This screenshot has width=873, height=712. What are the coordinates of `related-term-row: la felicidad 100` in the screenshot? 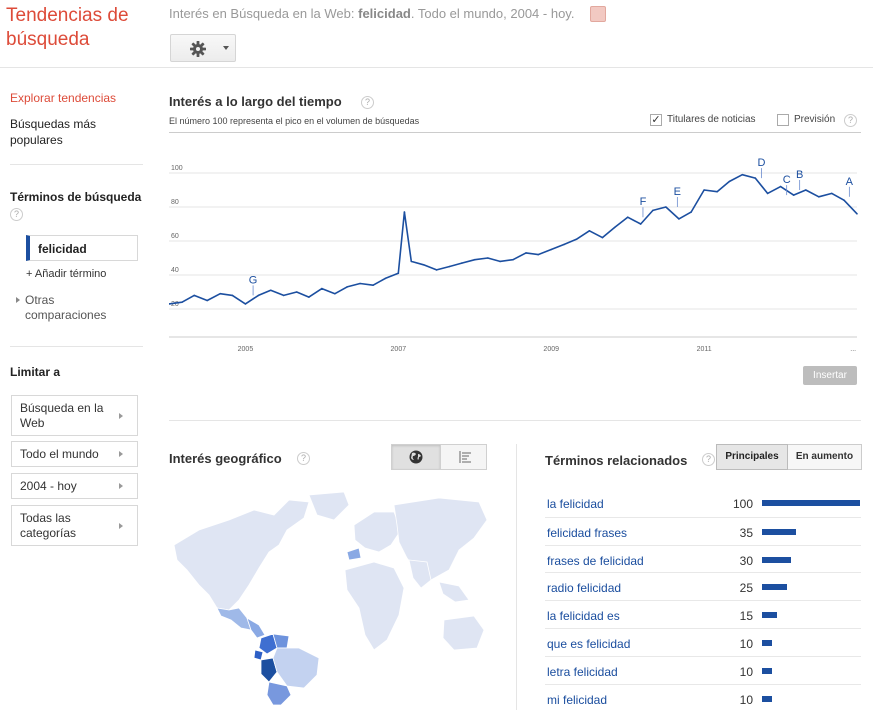 It's located at (703, 503).